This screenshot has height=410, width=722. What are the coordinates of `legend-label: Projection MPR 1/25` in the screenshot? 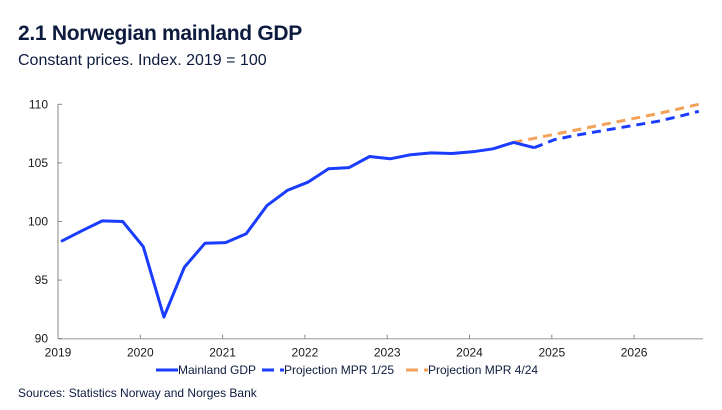 It's located at (339, 370).